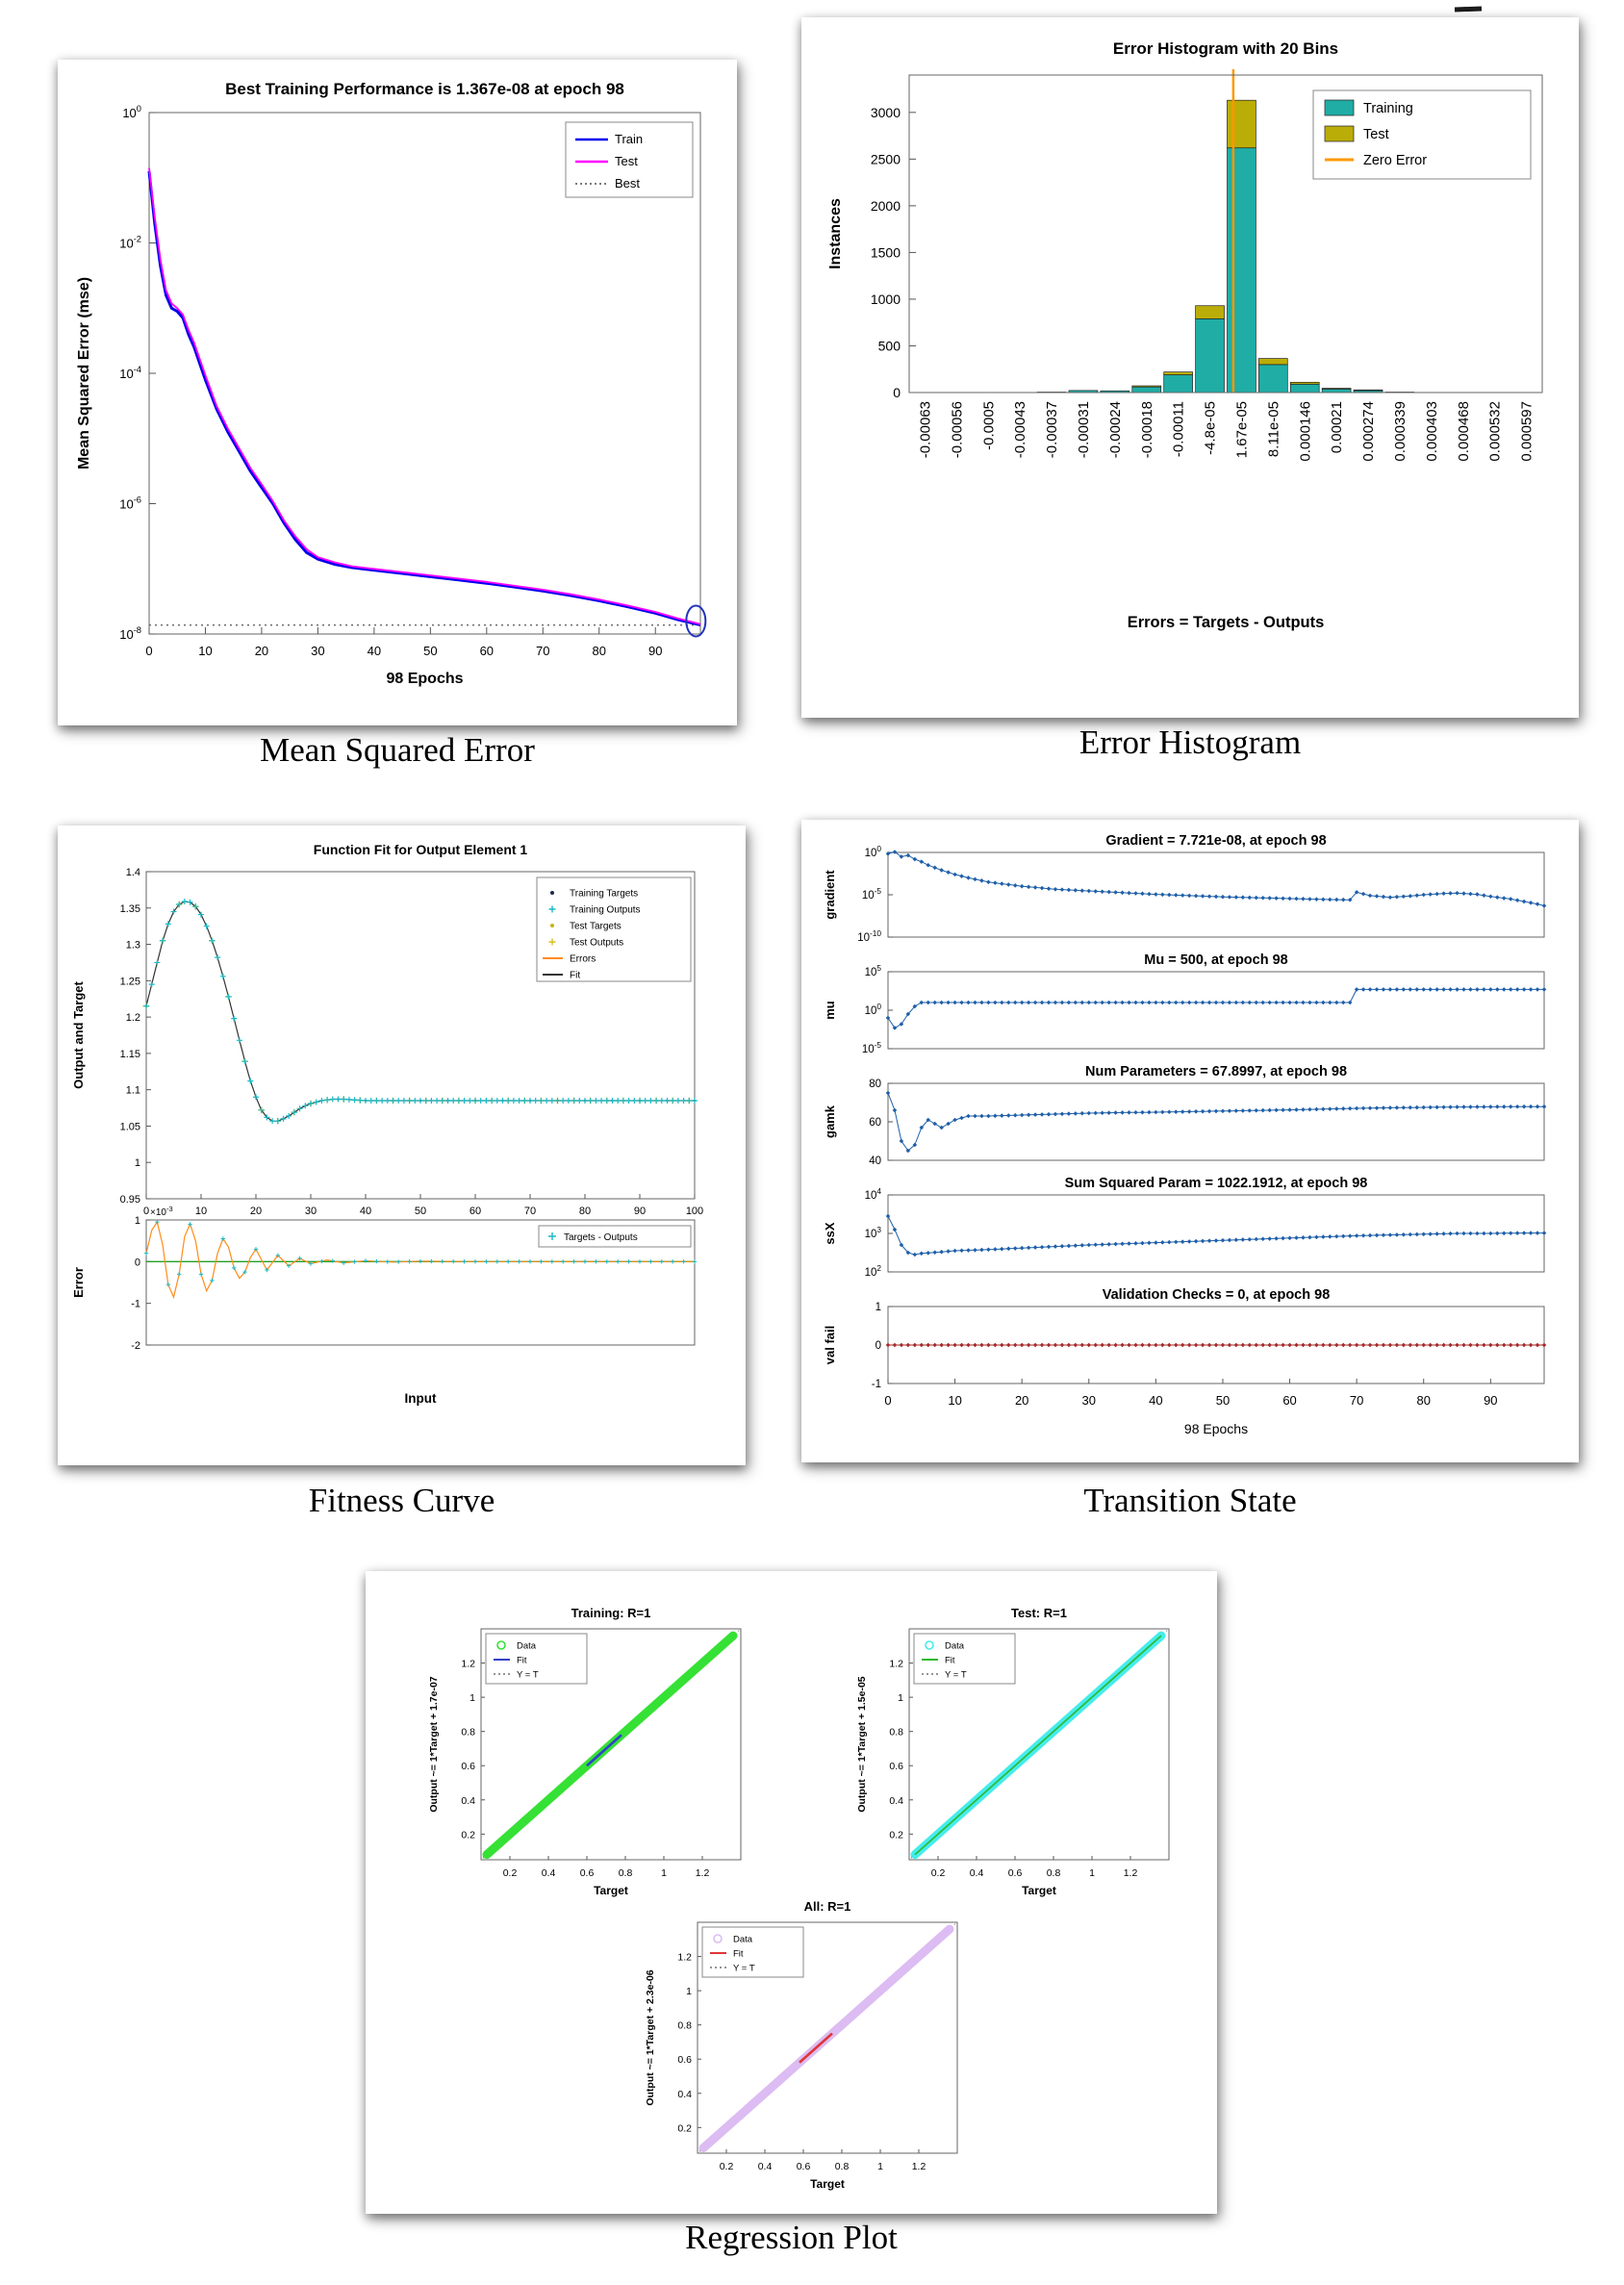 The image size is (1624, 2285). What do you see at coordinates (1039, 1613) in the screenshot?
I see `svg-text: Test: R=1` at bounding box center [1039, 1613].